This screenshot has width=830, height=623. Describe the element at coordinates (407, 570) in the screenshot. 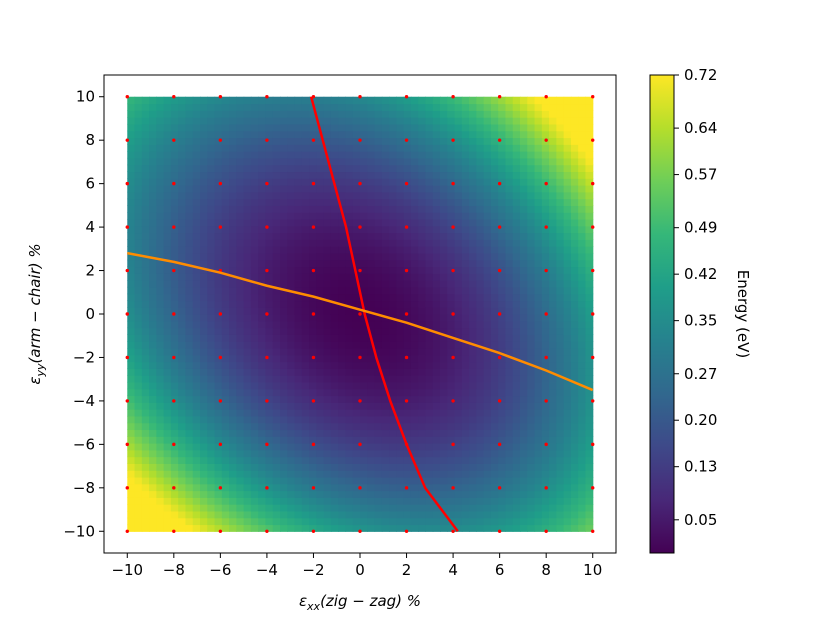

I see `x-tick-label: 2` at that location.